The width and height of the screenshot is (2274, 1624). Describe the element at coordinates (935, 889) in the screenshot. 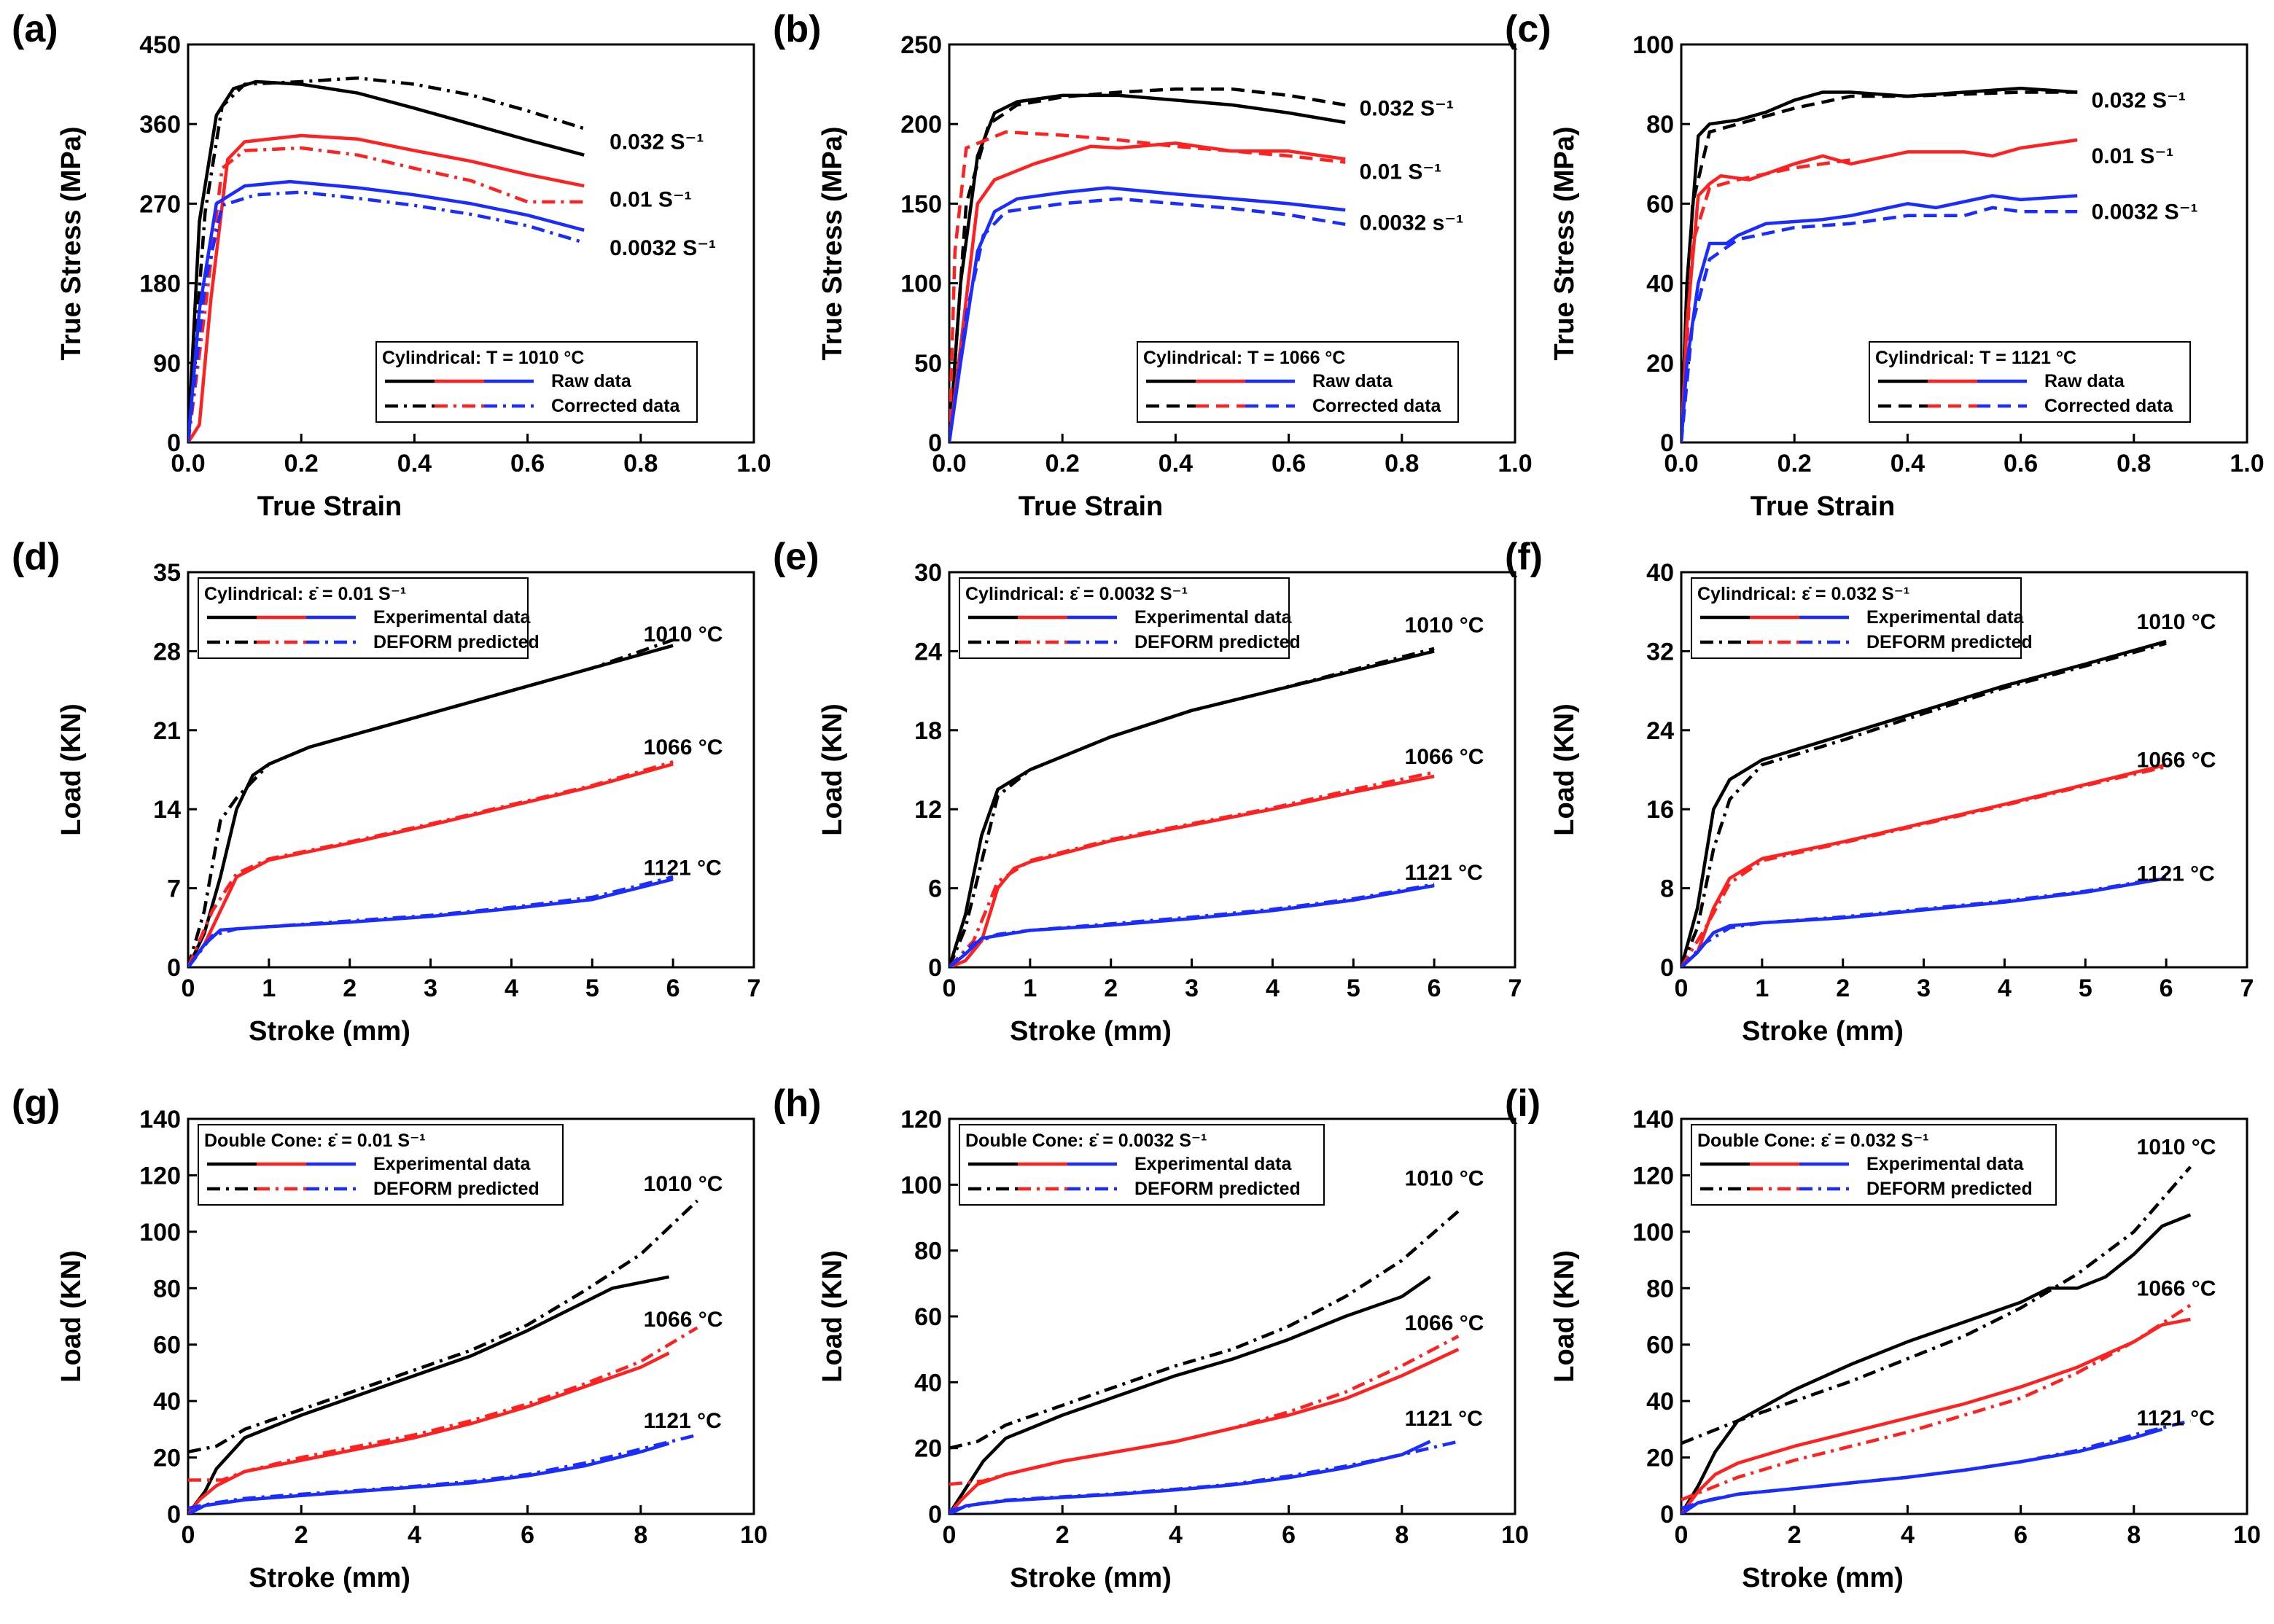

I see `y-tick-label: 6` at that location.